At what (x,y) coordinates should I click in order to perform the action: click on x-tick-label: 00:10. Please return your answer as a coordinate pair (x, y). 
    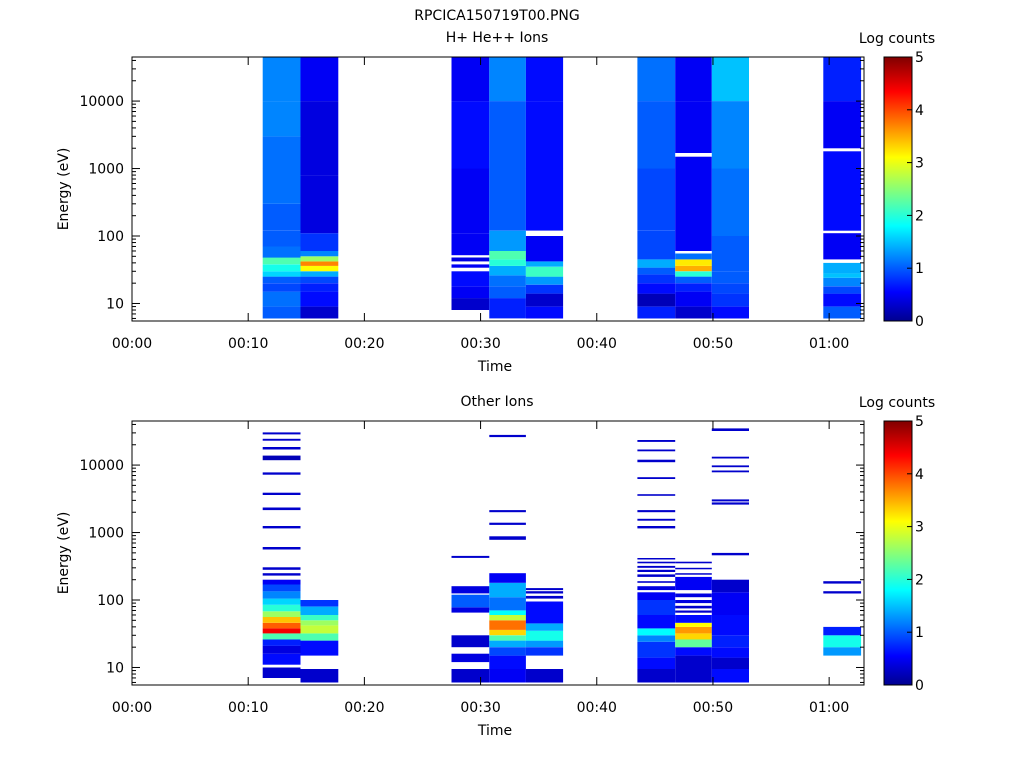
    Looking at the image, I should click on (248, 708).